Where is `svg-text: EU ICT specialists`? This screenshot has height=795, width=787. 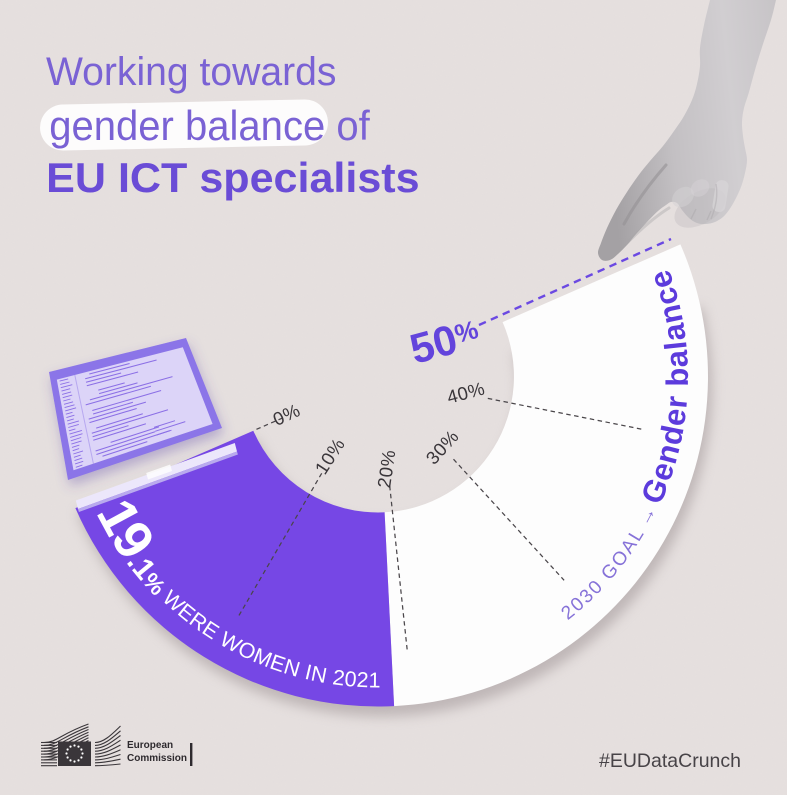
svg-text: EU ICT specialists is located at coordinates (232, 177).